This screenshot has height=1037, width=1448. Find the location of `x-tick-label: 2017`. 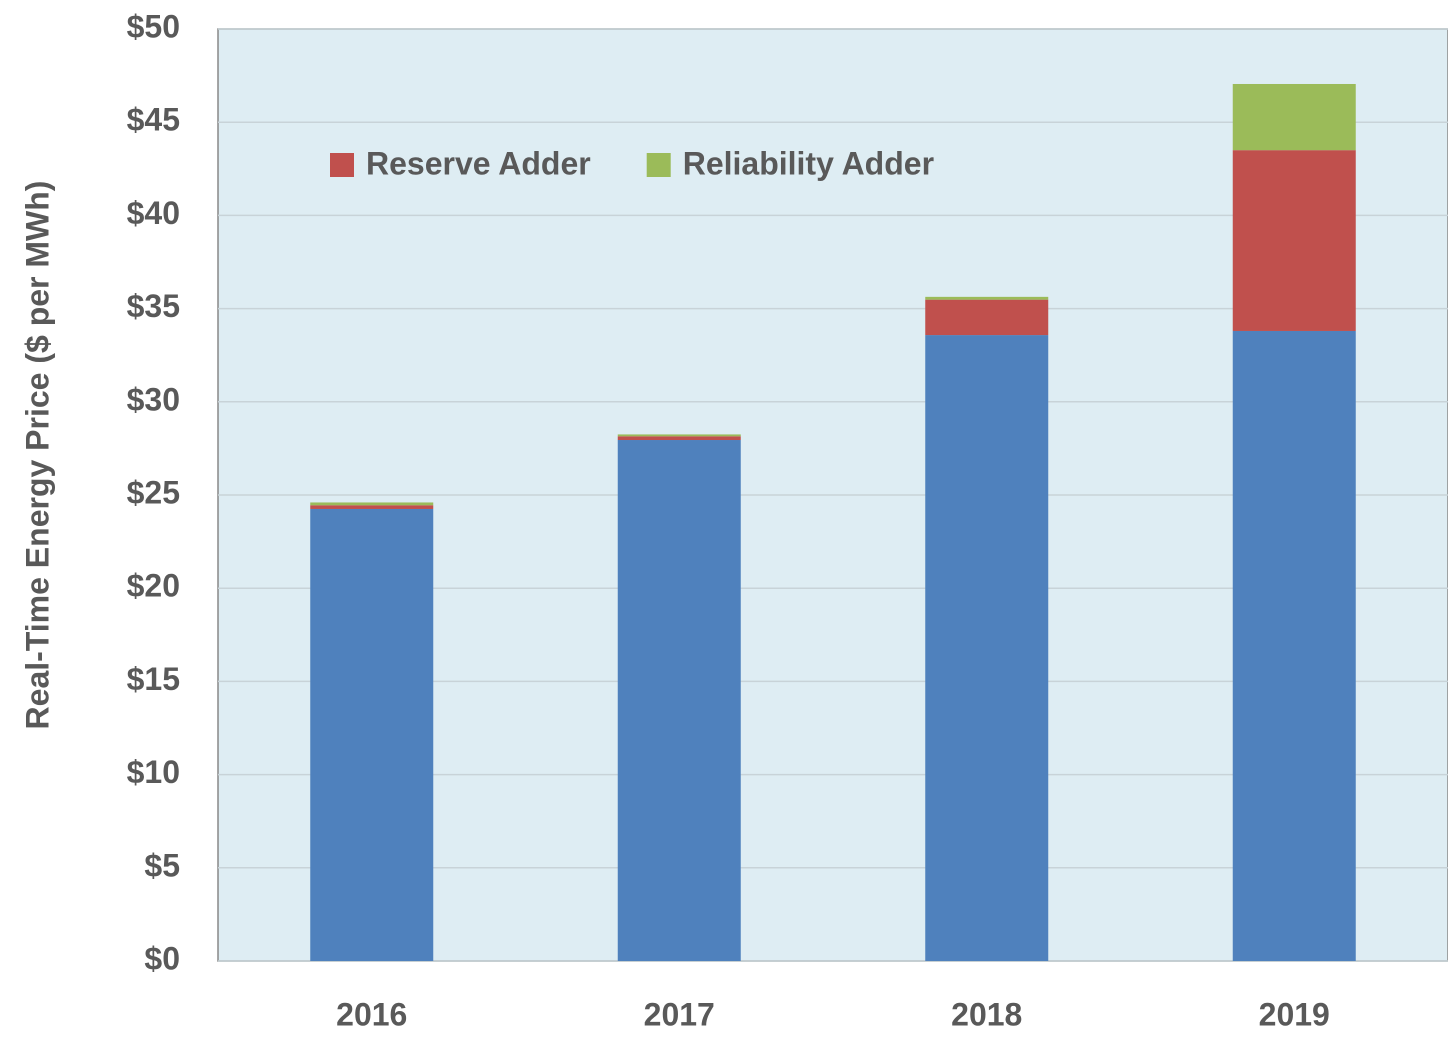

x-tick-label: 2017 is located at coordinates (679, 1014).